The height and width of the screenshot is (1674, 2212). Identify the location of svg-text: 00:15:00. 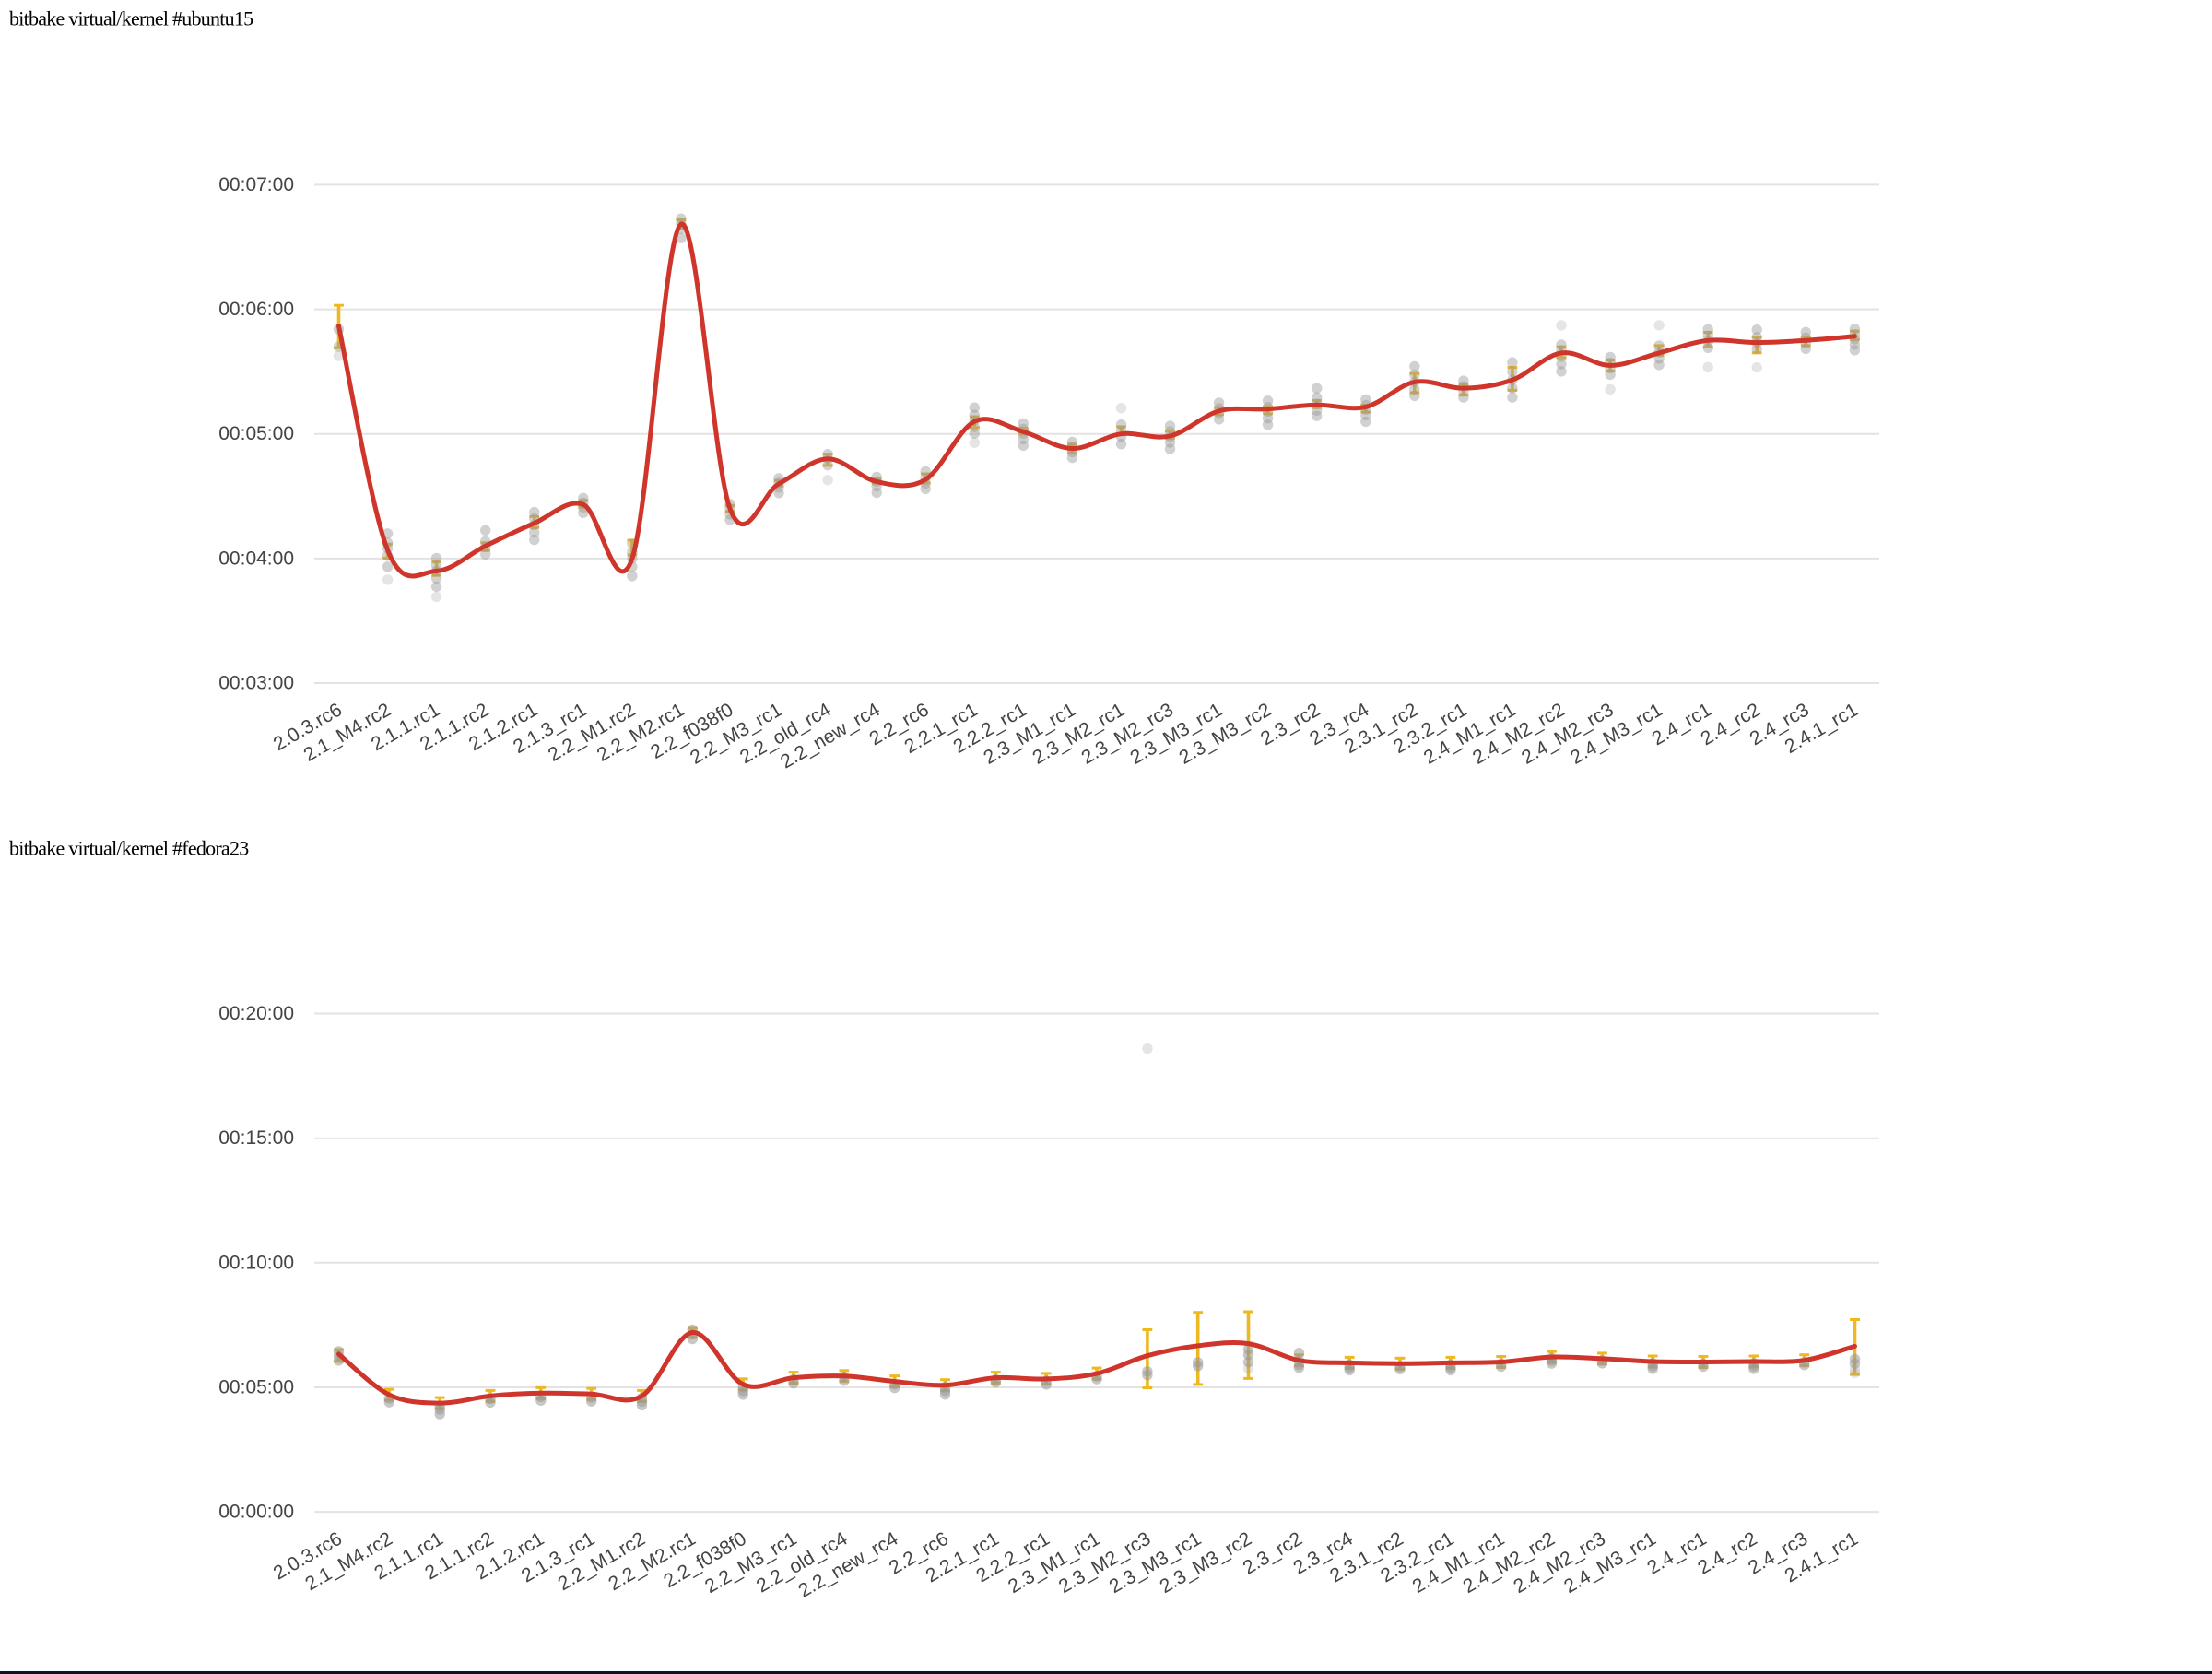
(256, 1138).